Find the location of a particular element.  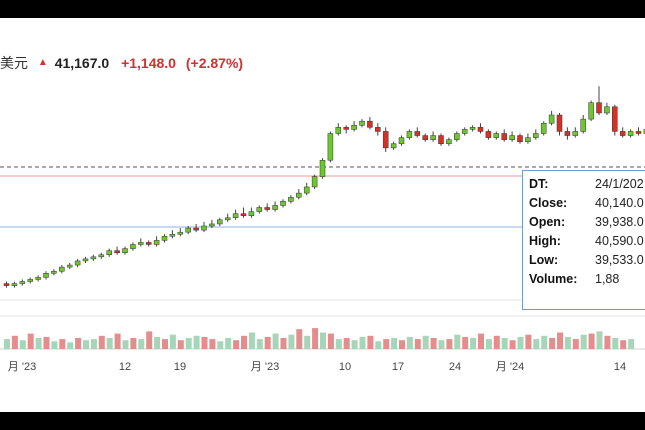

x-axis-ticks: 月 '23 12 19 月 '23 10 17 24 月 '24 14 is located at coordinates (317, 367).